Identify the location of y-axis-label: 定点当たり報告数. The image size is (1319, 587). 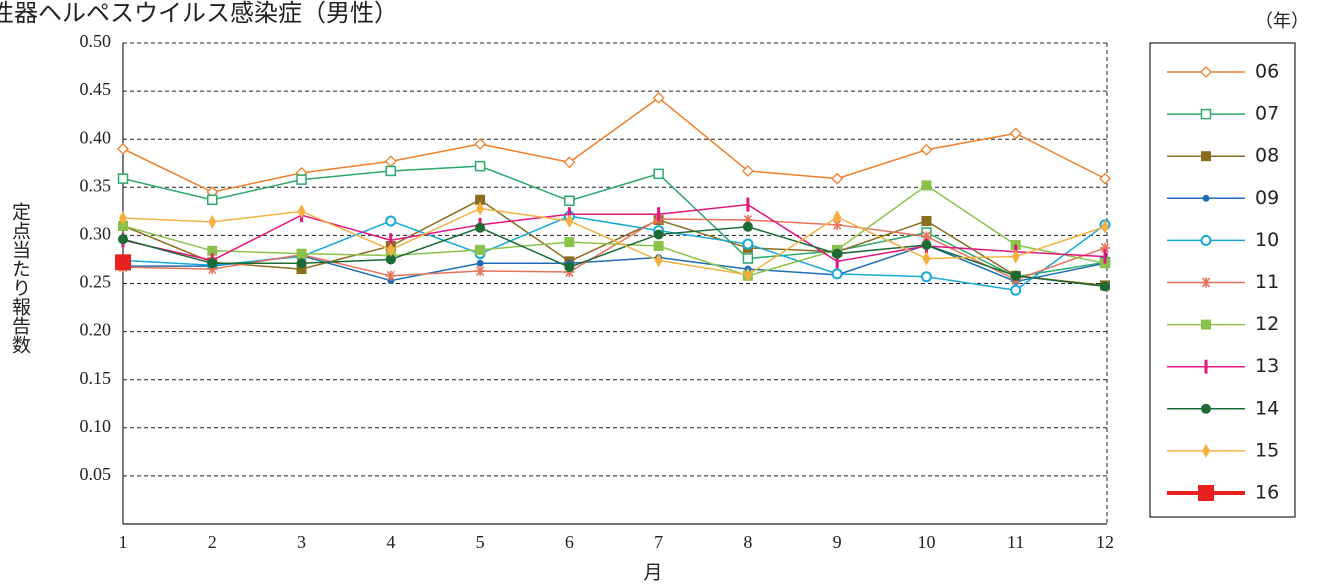
(20, 278).